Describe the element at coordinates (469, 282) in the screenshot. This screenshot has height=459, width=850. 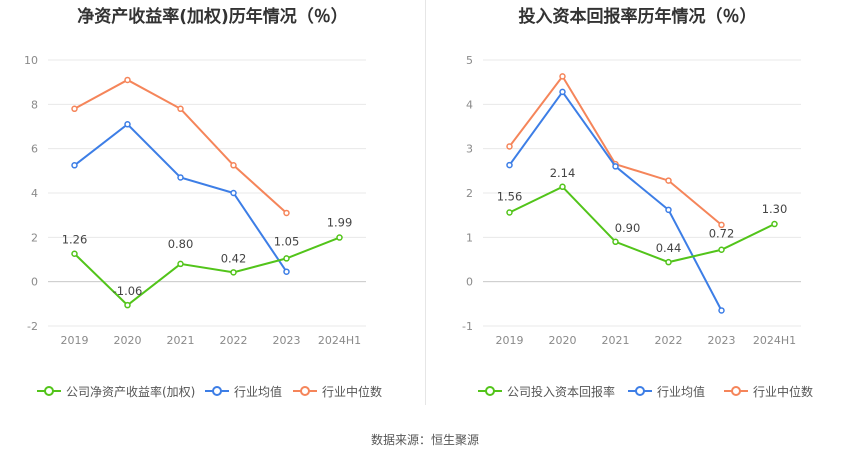
I see `roic-y-tick-label: 0` at that location.